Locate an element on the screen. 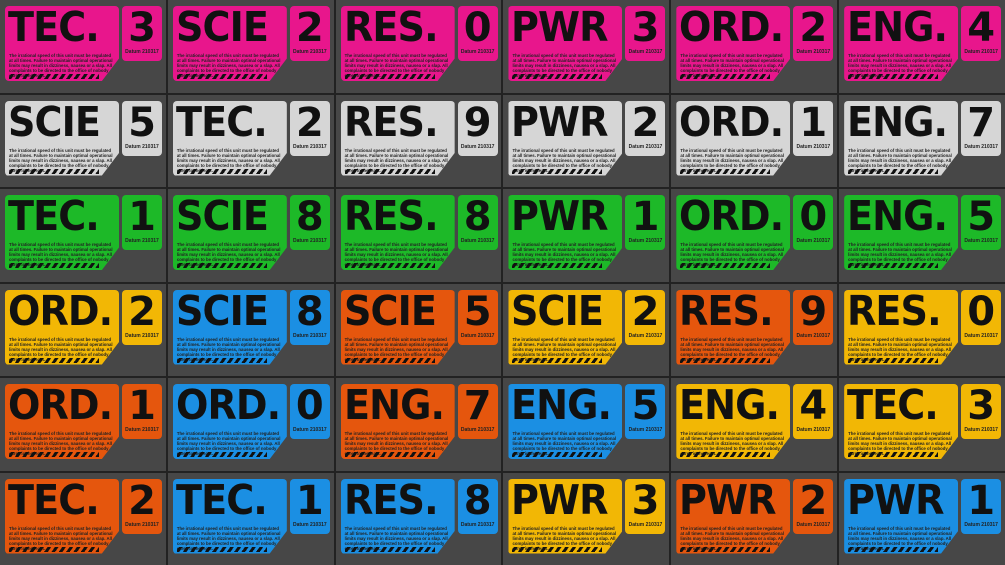  label-number: 4 is located at coordinates (981, 28).